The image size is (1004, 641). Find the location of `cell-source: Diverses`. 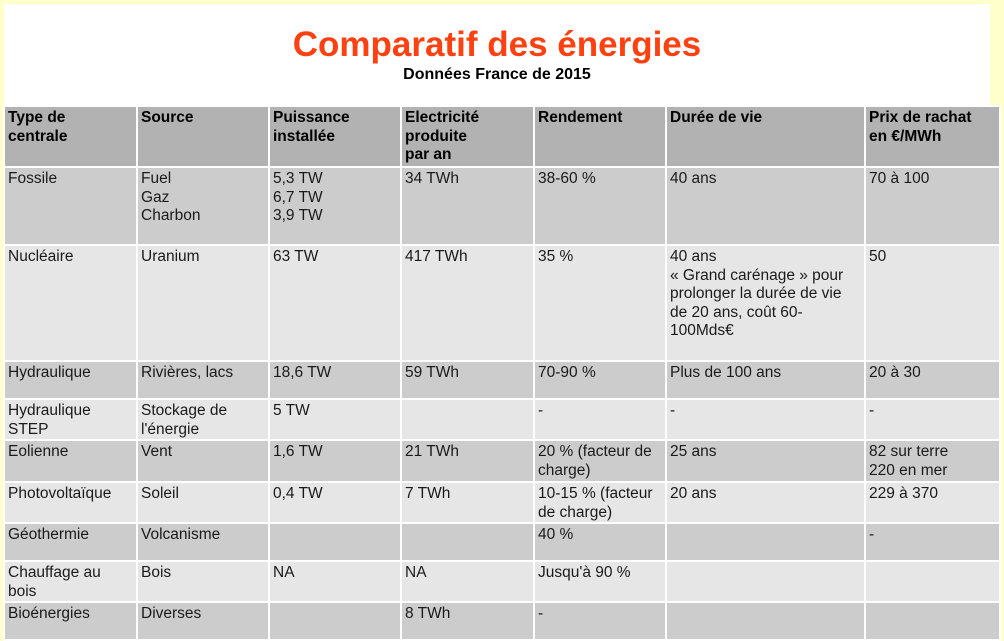

cell-source: Diverses is located at coordinates (203, 621).